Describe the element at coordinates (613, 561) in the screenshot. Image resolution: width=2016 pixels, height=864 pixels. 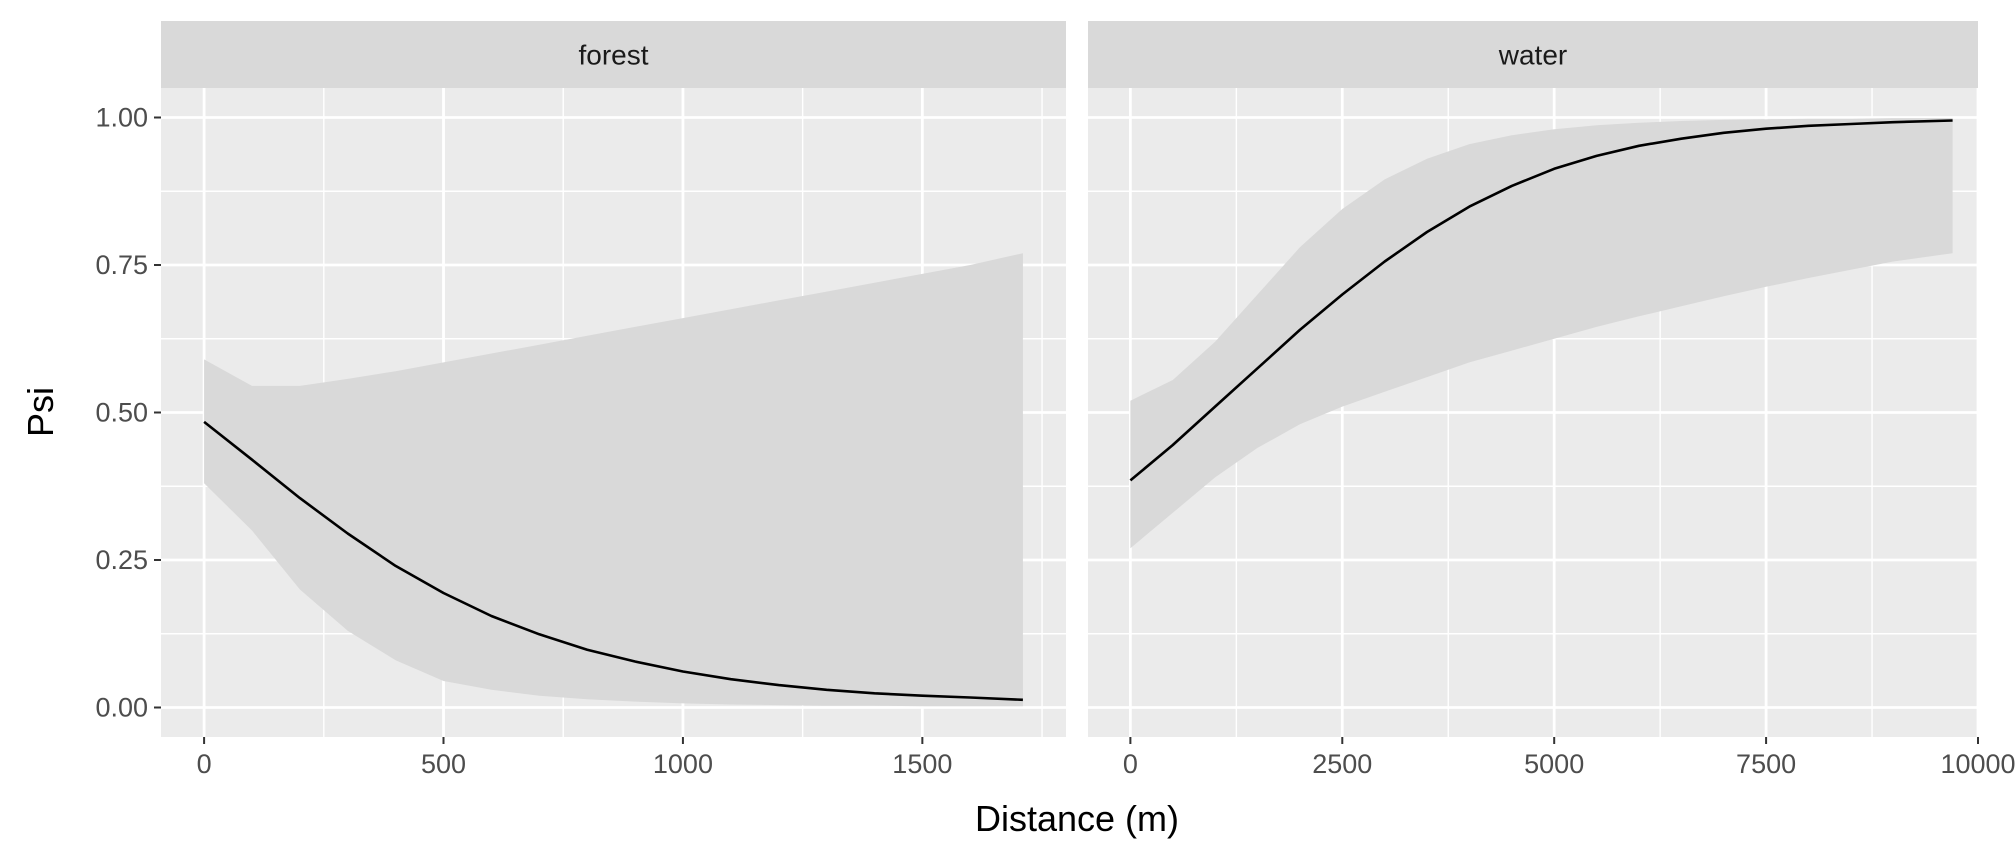
I see `psi-line` at that location.